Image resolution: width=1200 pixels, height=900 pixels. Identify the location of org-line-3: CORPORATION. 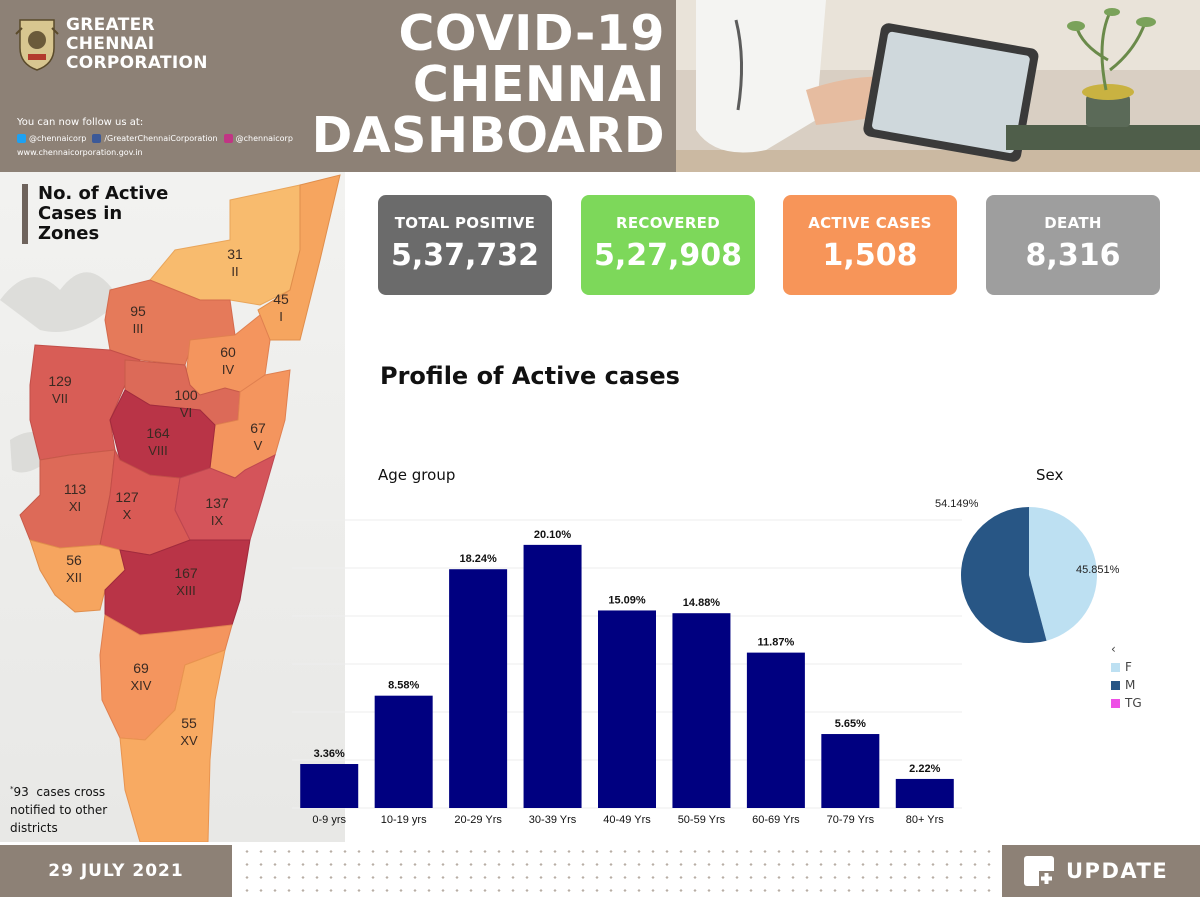
(137, 63).